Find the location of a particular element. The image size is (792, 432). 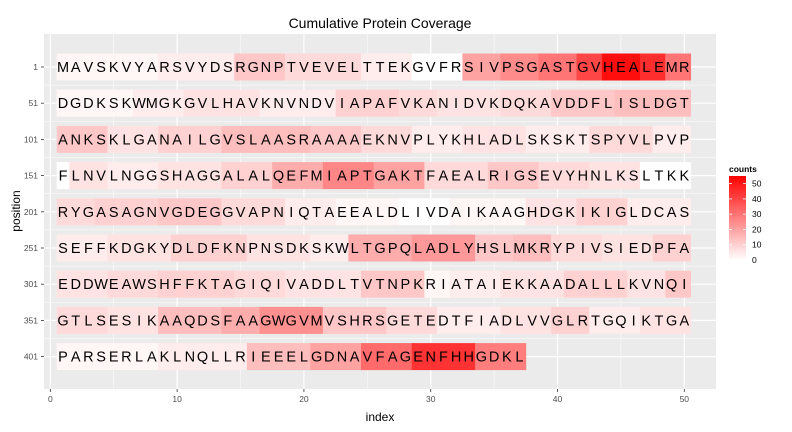

residue-letter: R is located at coordinates (164, 68).